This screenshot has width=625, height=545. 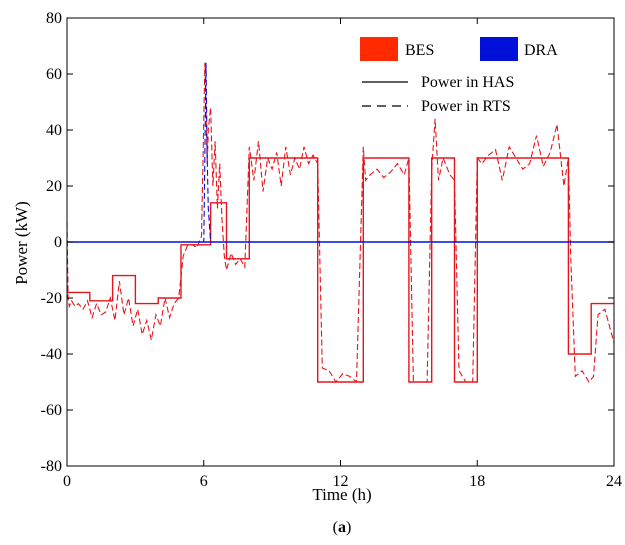 What do you see at coordinates (614, 481) in the screenshot?
I see `x-tick-label: 24` at bounding box center [614, 481].